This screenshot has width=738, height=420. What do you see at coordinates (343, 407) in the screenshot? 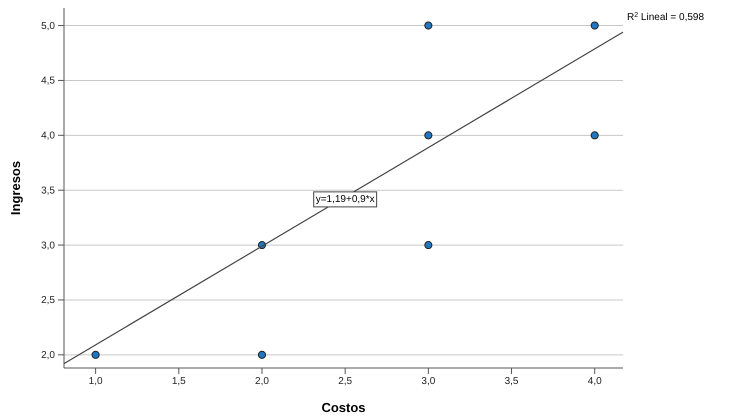
I see `x-axis-title: Costos` at bounding box center [343, 407].